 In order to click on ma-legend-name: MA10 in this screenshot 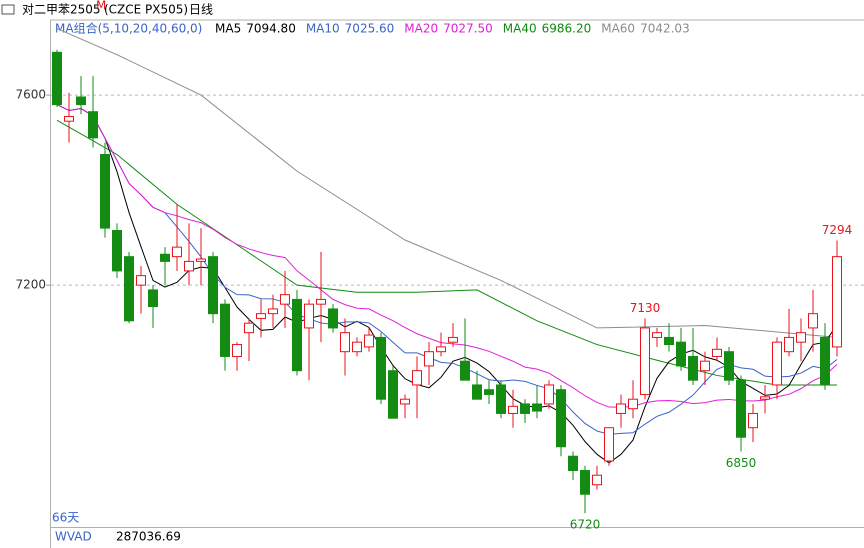, I will do `click(323, 29)`.